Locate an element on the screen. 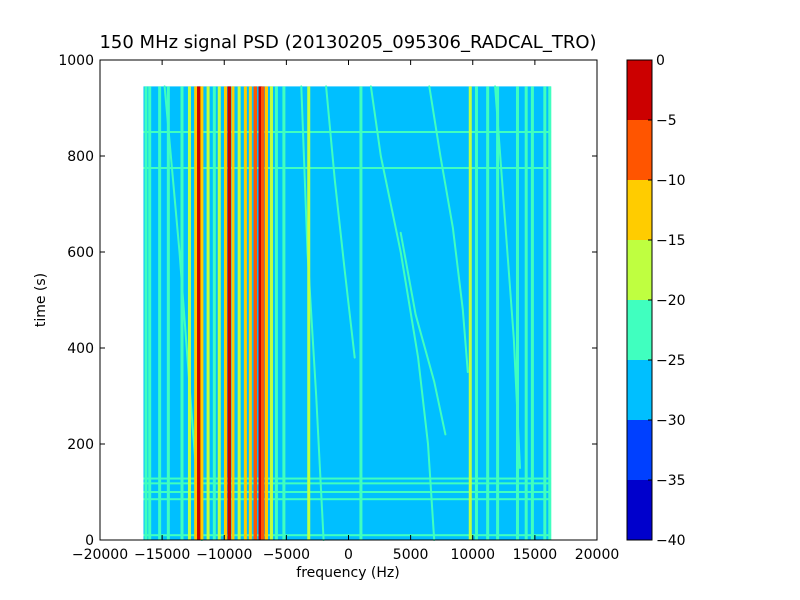 This screenshot has width=800, height=600. x-tick-label: −20000 is located at coordinates (100, 555).